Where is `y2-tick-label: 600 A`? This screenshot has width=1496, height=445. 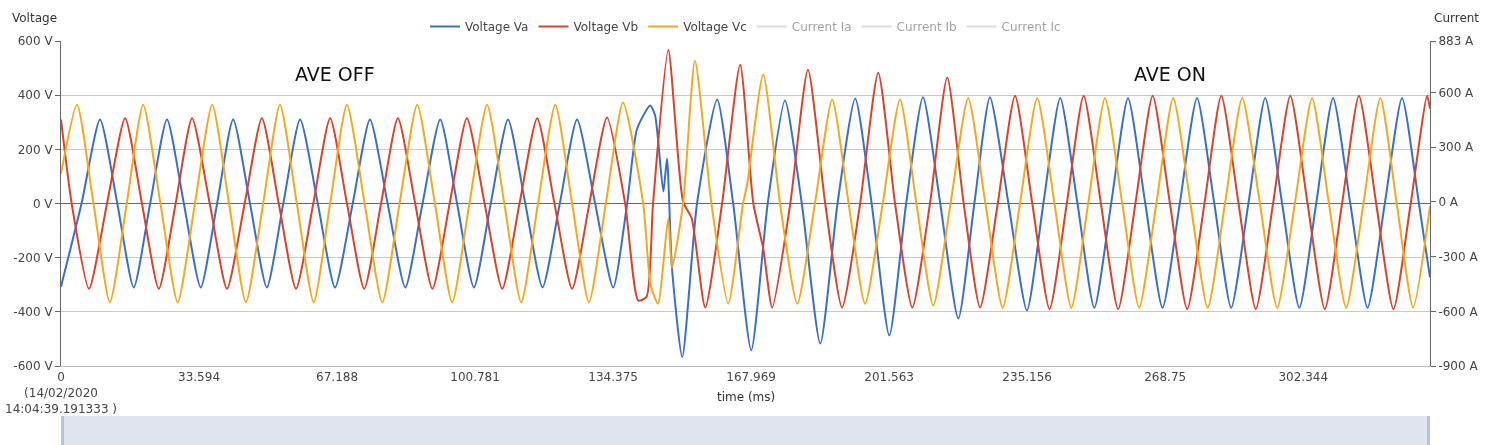
y2-tick-label: 600 A is located at coordinates (1456, 92).